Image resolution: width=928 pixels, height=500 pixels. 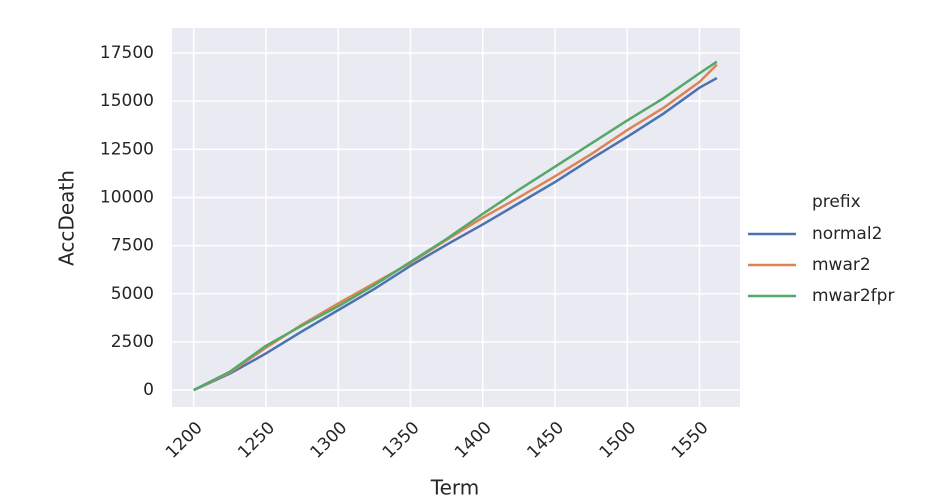 What do you see at coordinates (184, 440) in the screenshot?
I see `x-tick-label: 1200` at bounding box center [184, 440].